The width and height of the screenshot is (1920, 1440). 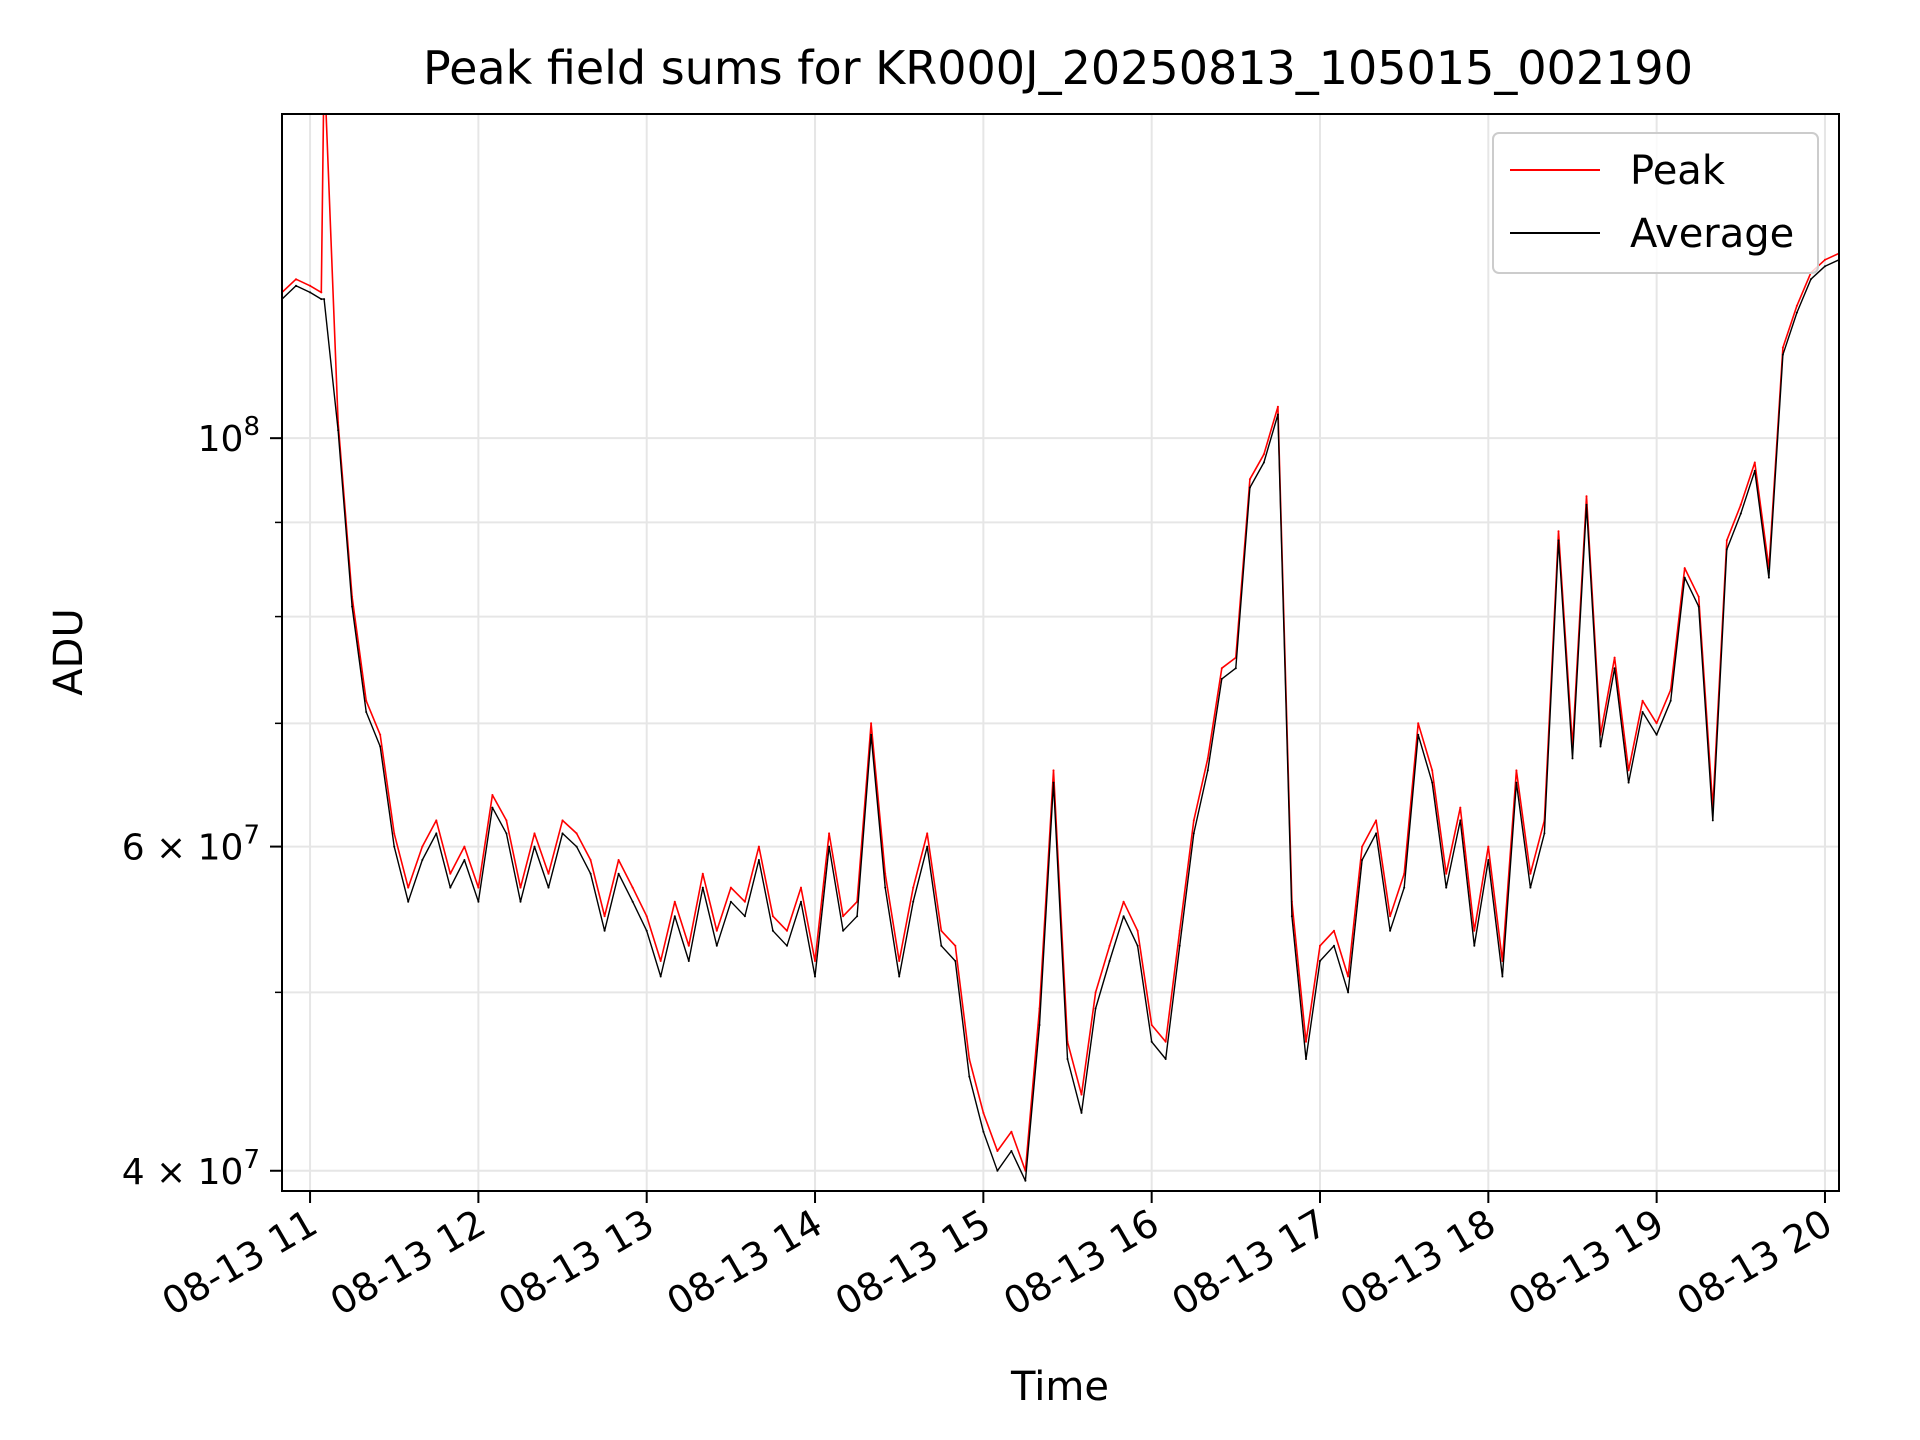 What do you see at coordinates (1059, 1387) in the screenshot?
I see `x-axis-label: Time` at bounding box center [1059, 1387].